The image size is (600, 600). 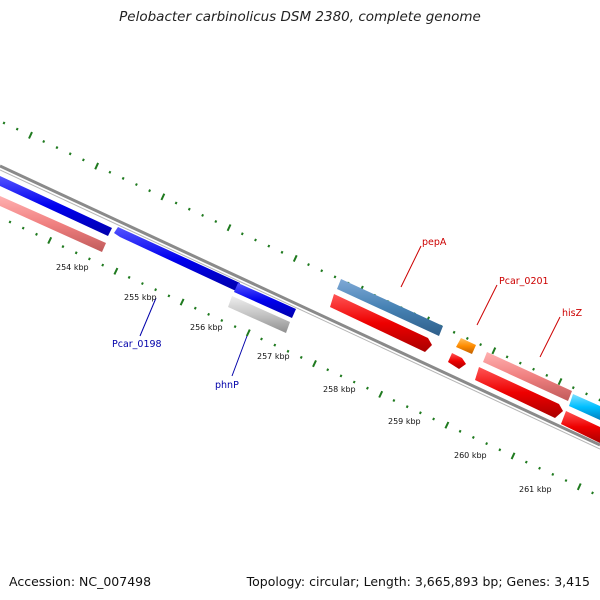 What do you see at coordinates (466, 346) in the screenshot?
I see `gene-pcar0201` at bounding box center [466, 346].